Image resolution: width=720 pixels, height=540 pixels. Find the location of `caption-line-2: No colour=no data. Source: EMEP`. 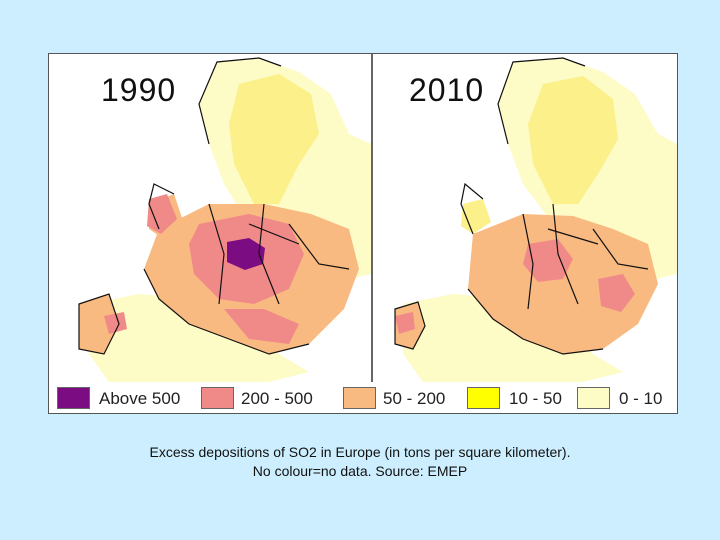

caption-line-2: No colour=no data. Source: EMEP is located at coordinates (360, 471).